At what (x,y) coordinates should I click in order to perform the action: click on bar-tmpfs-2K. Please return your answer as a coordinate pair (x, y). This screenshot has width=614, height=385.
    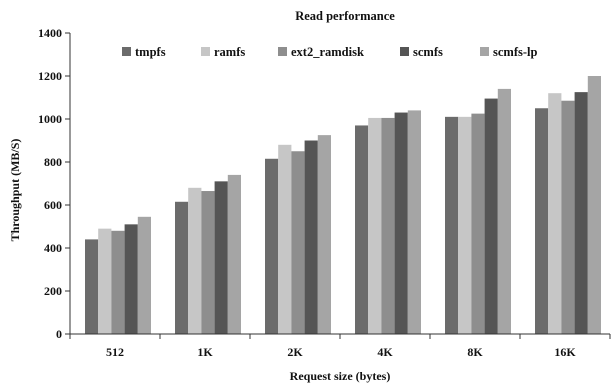
    Looking at the image, I should click on (272, 246).